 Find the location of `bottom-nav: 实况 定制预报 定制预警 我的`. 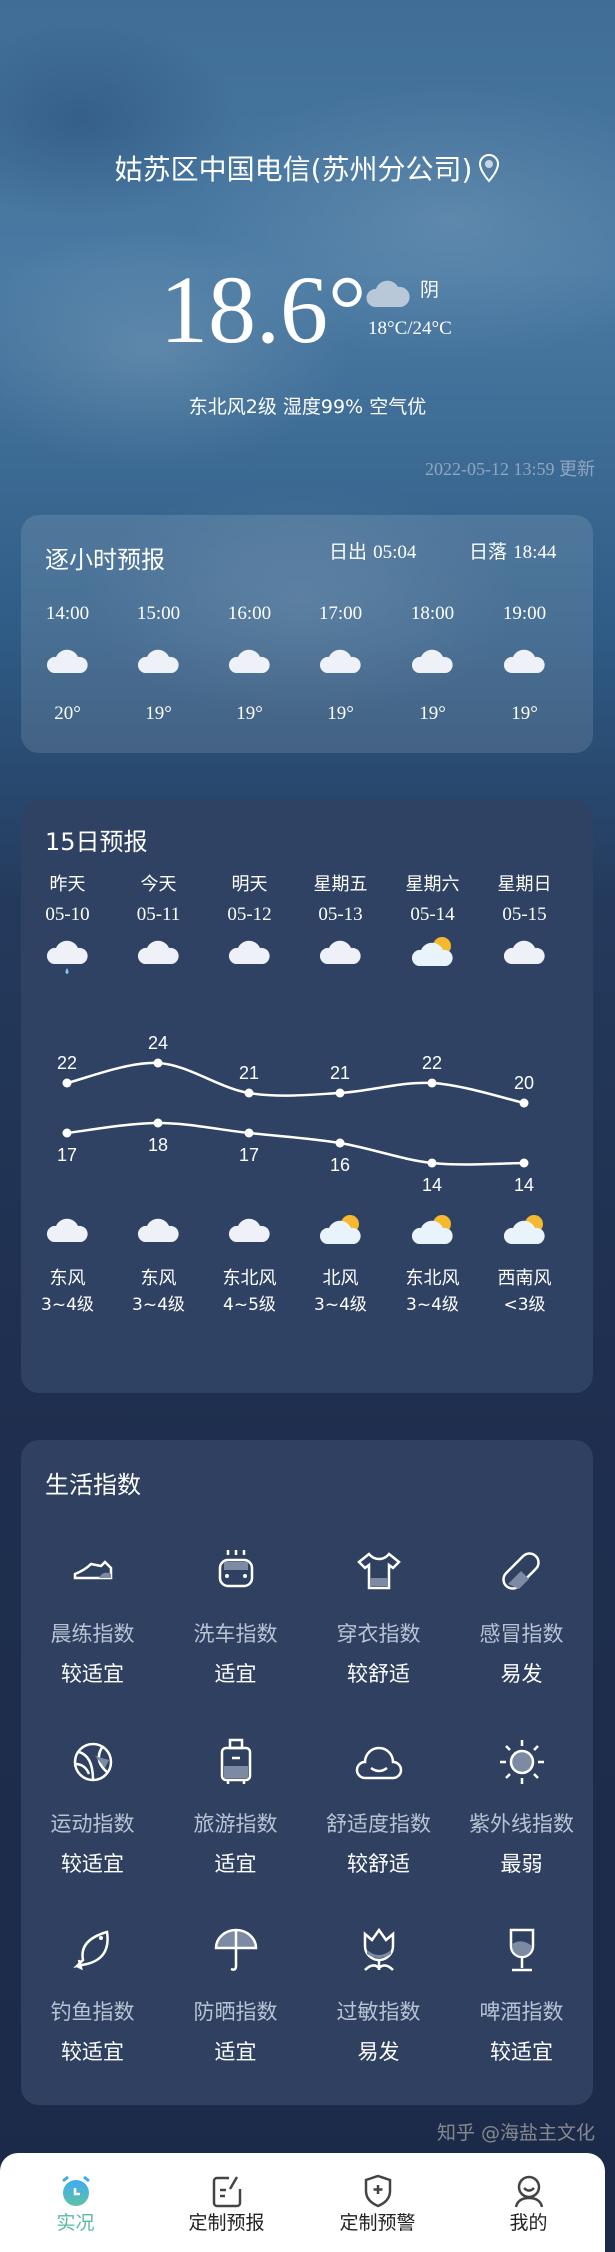

bottom-nav: 实况 定制预报 定制预警 我的 is located at coordinates (302, 2202).